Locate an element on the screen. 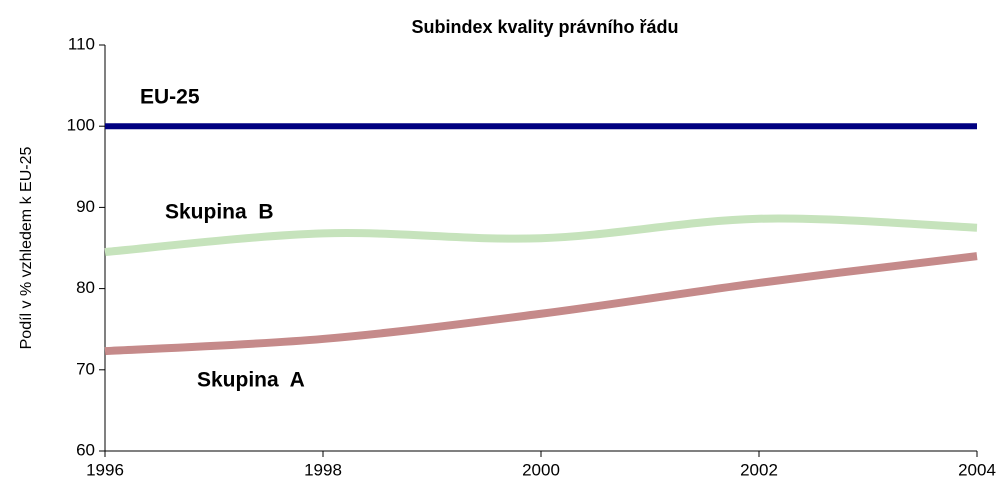  x-tick-label: 1998 is located at coordinates (323, 469).